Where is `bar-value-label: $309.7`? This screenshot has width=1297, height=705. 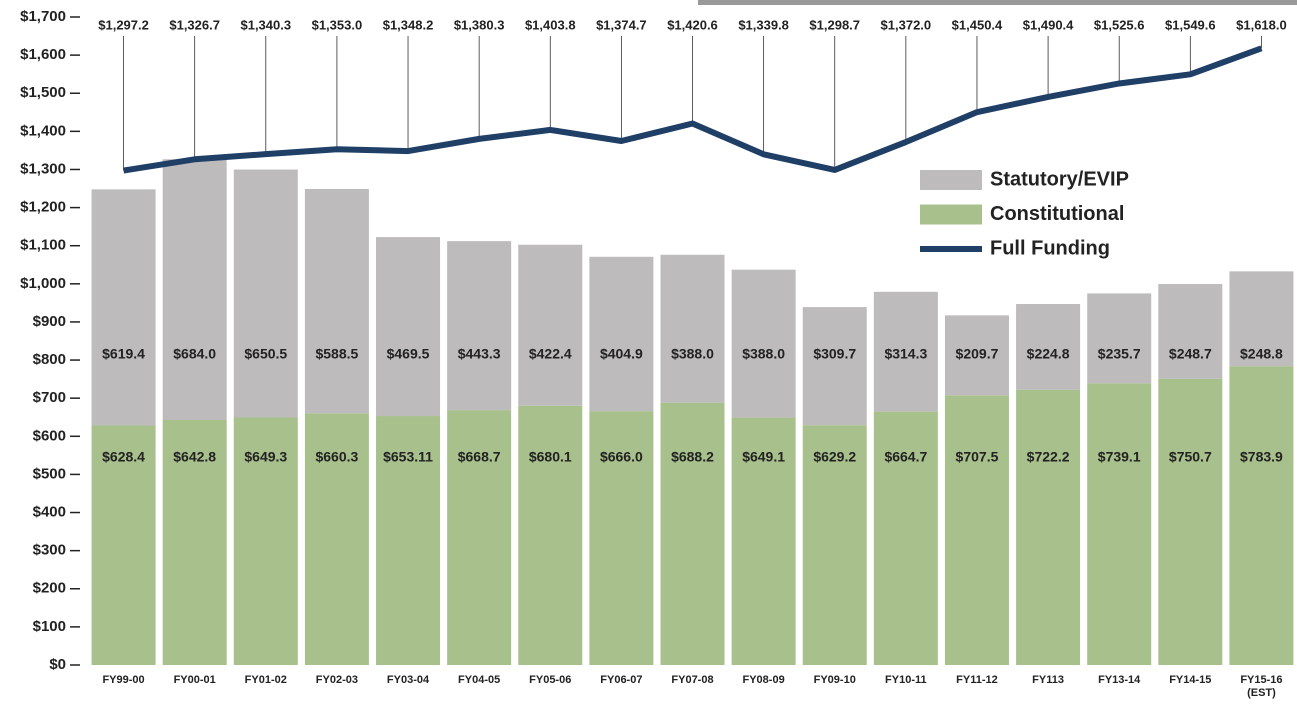 bar-value-label: $309.7 is located at coordinates (834, 354).